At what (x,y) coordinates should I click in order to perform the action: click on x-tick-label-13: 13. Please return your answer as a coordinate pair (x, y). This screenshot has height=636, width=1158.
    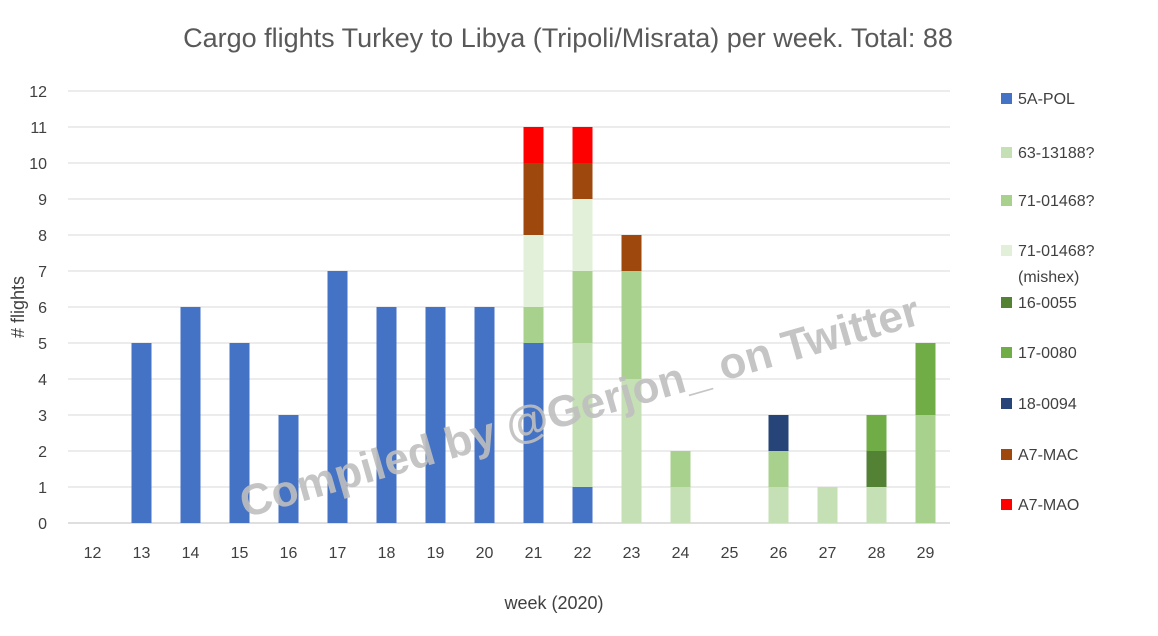
    Looking at the image, I should click on (142, 553).